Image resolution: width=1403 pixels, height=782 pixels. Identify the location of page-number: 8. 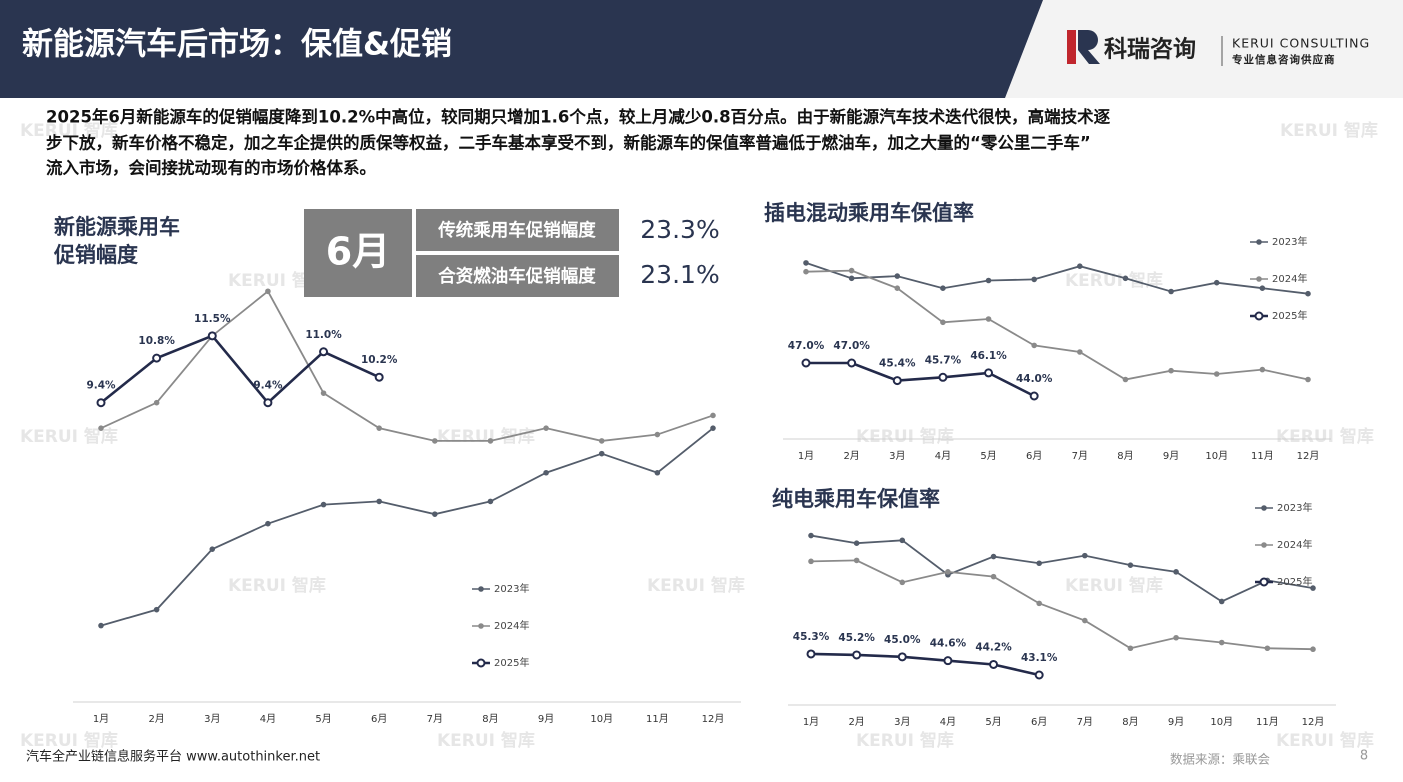
(1364, 756).